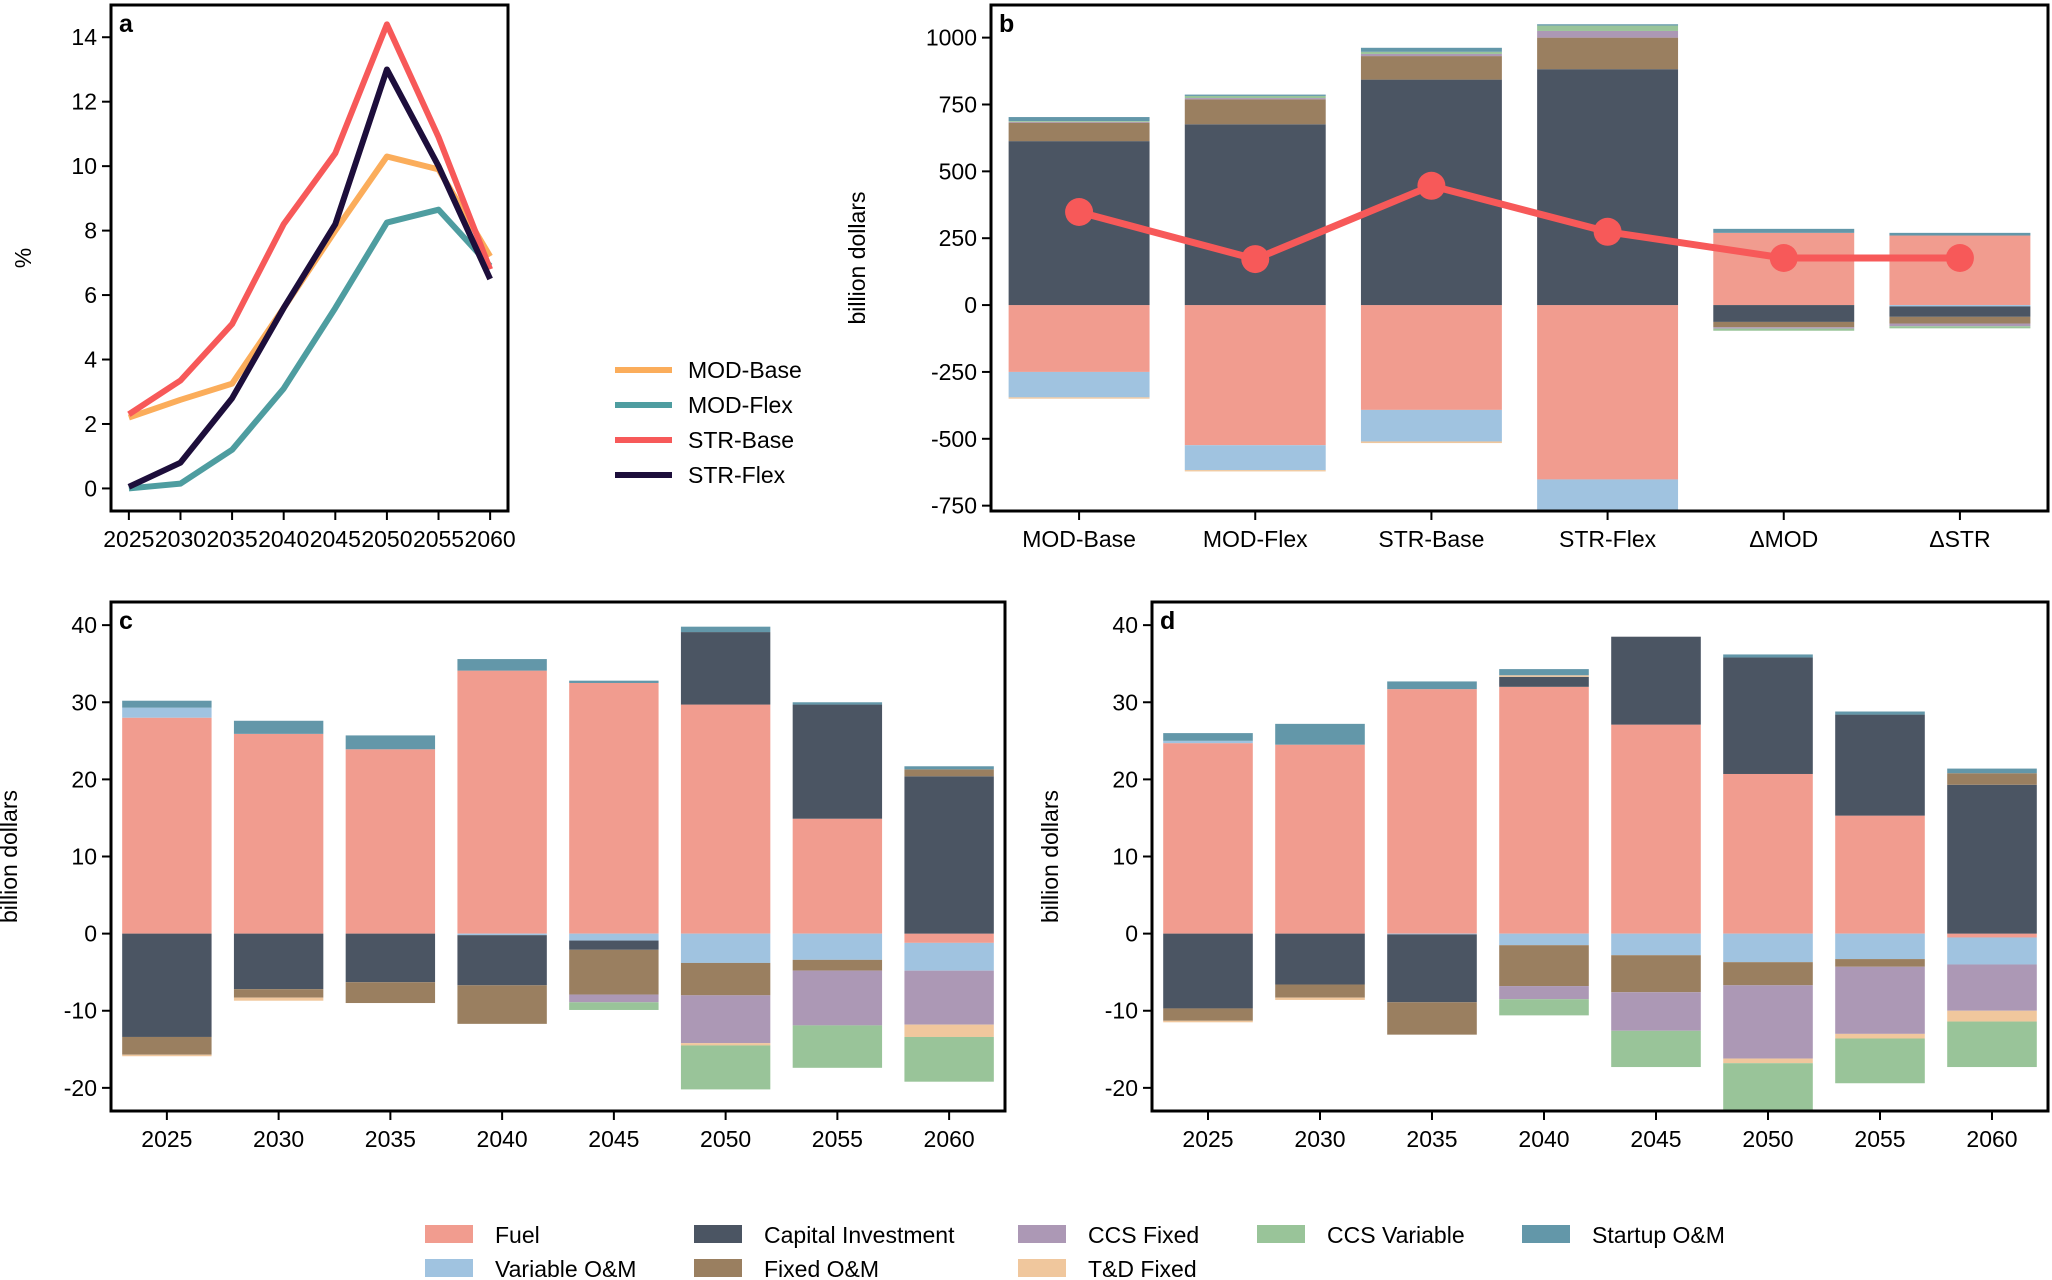 This screenshot has width=2052, height=1280. I want to click on series-line-STR-Flex, so click(310, 278).